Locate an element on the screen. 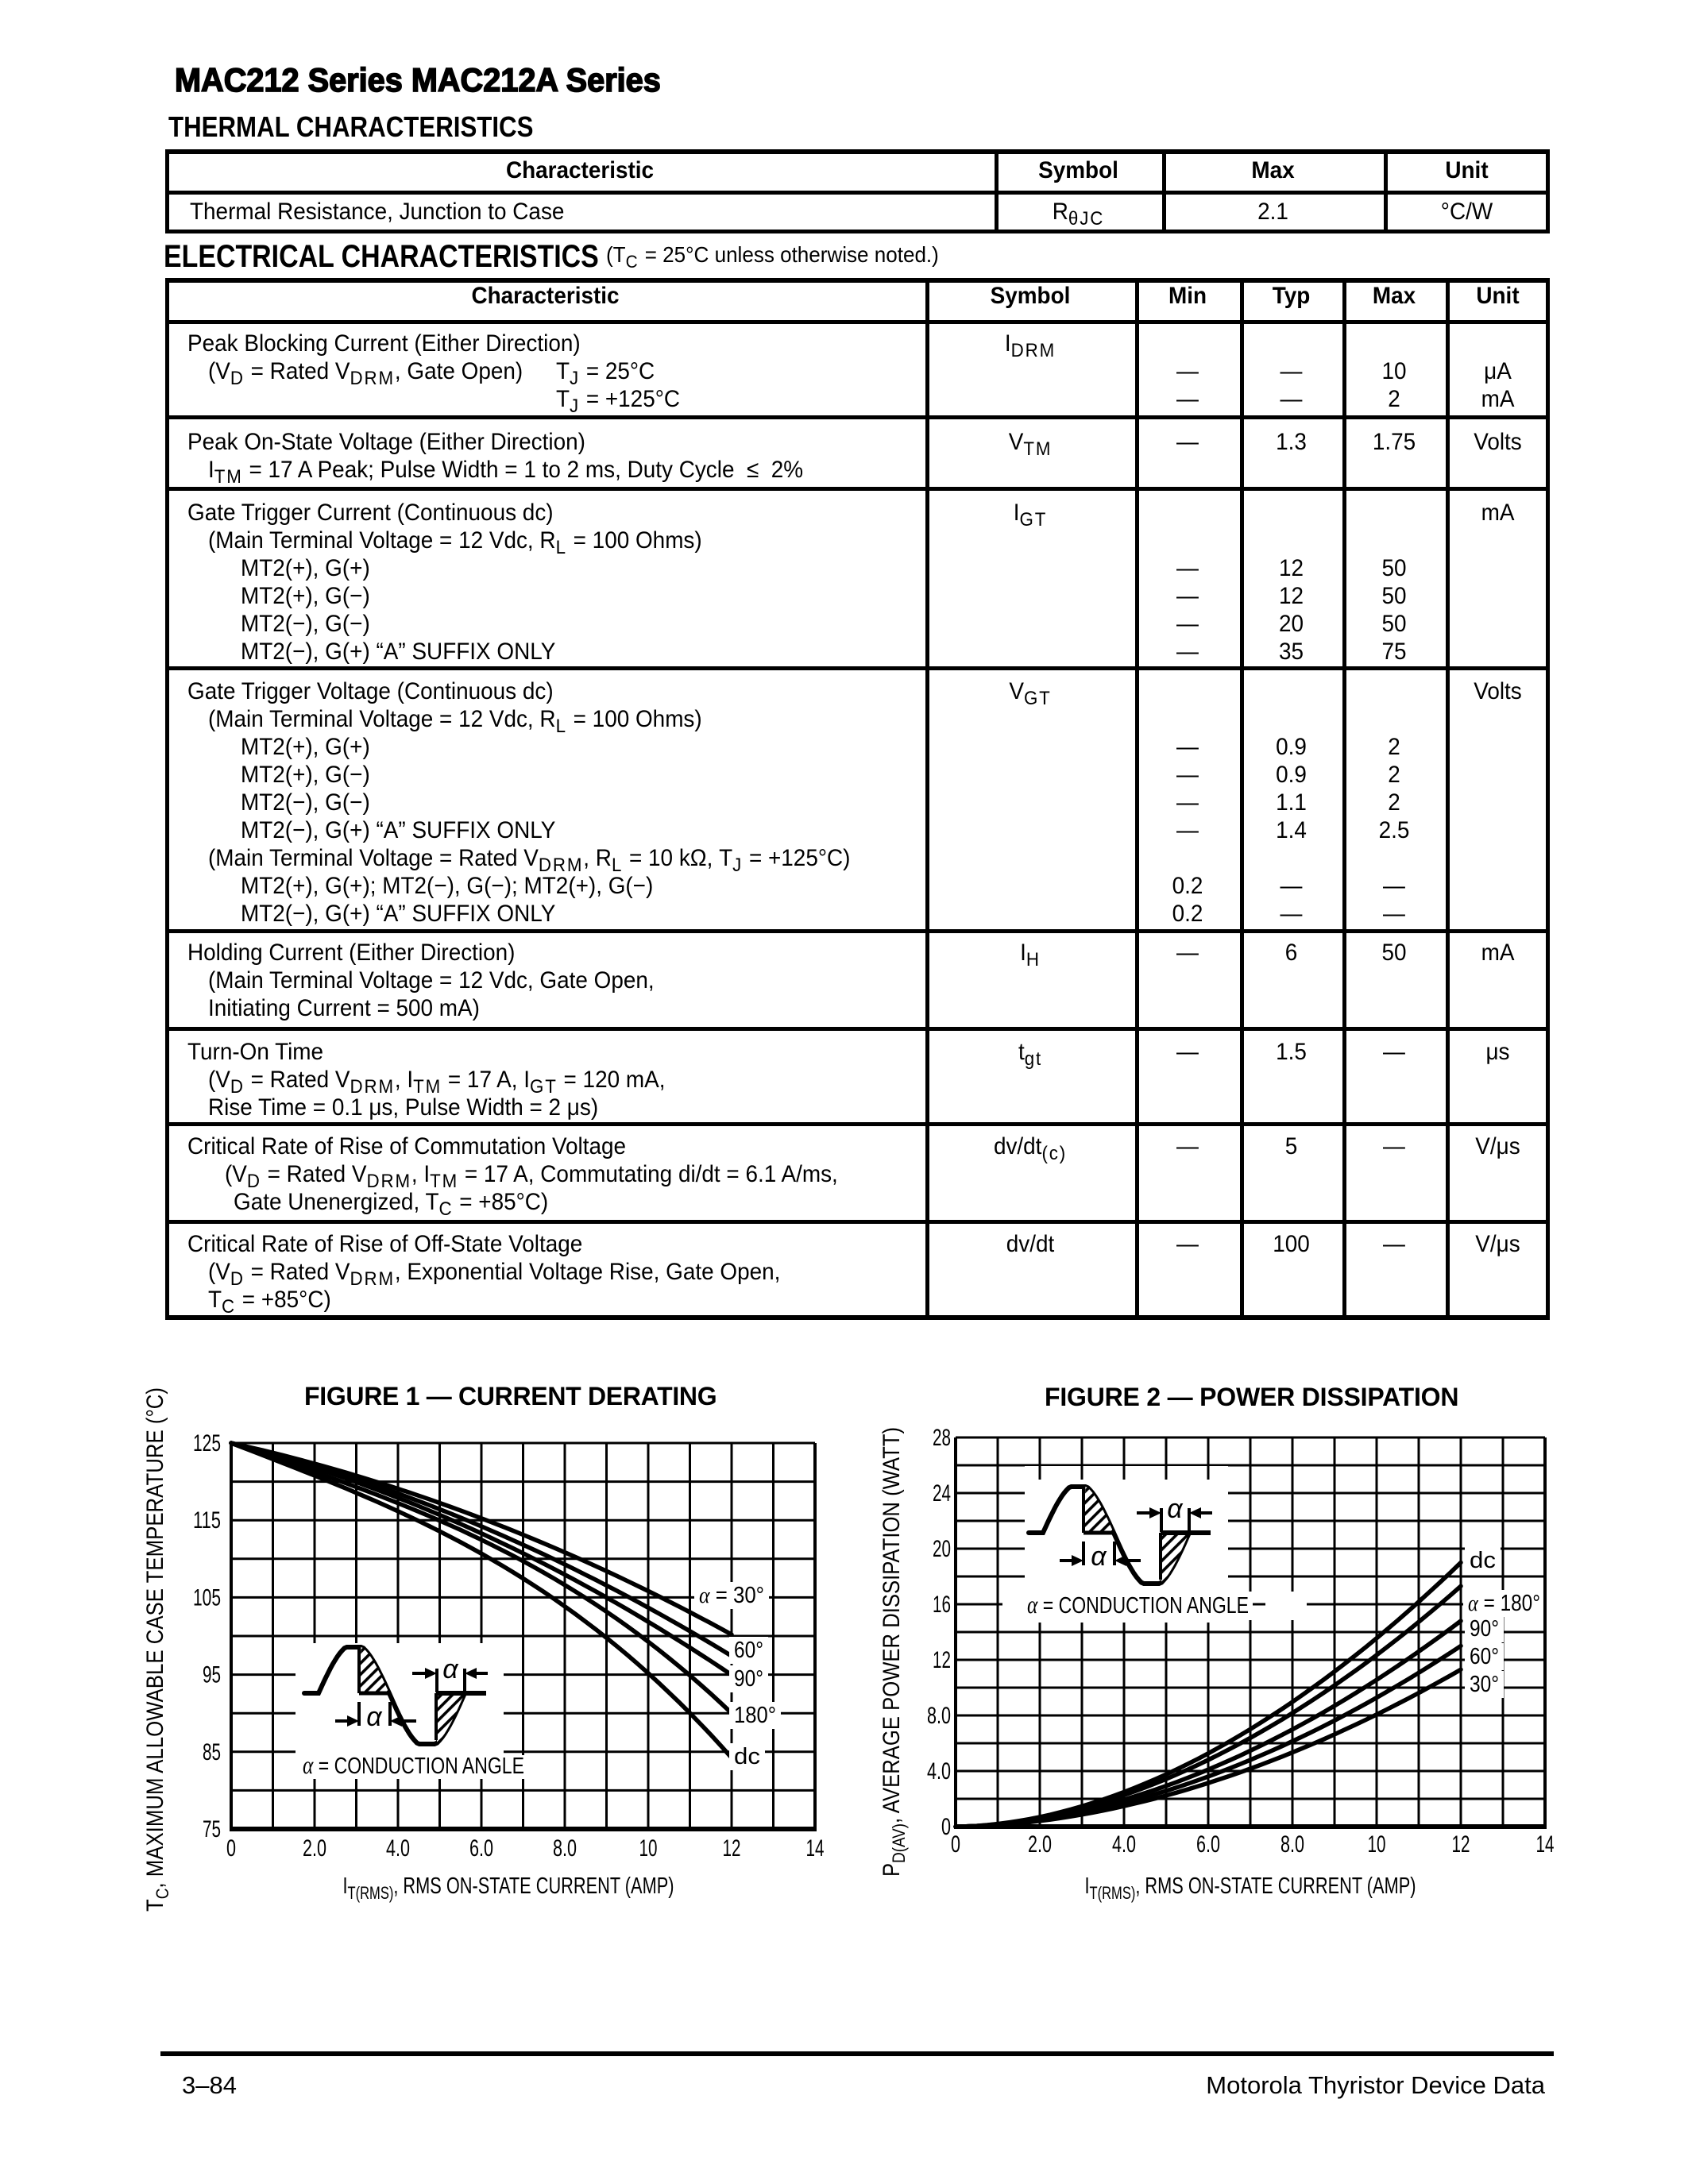 Image resolution: width=1688 pixels, height=2184 pixels. svg-text: 30° is located at coordinates (1484, 1685).